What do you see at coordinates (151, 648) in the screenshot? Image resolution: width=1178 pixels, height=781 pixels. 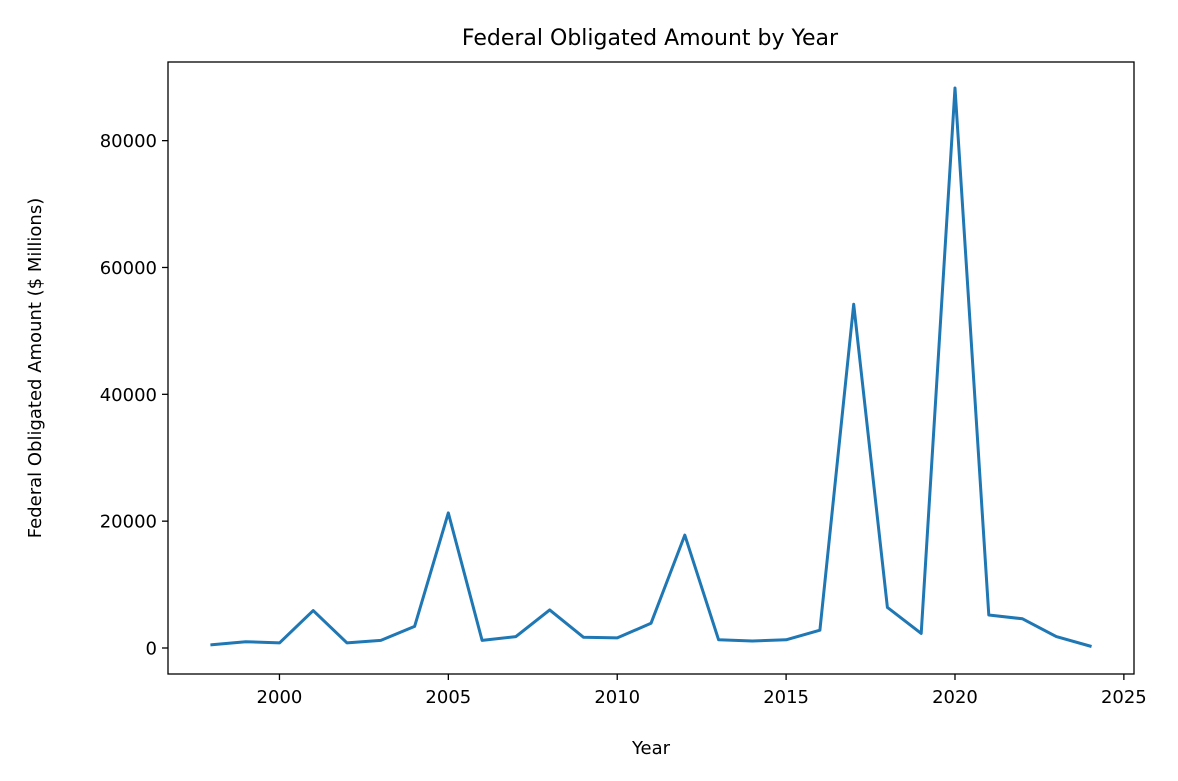 I see `y-tick-label-0: 0` at bounding box center [151, 648].